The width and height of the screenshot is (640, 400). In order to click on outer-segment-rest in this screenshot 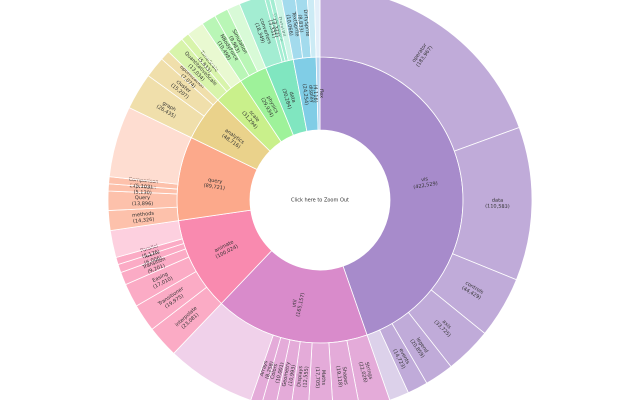, I will do `click(317, 29)`.